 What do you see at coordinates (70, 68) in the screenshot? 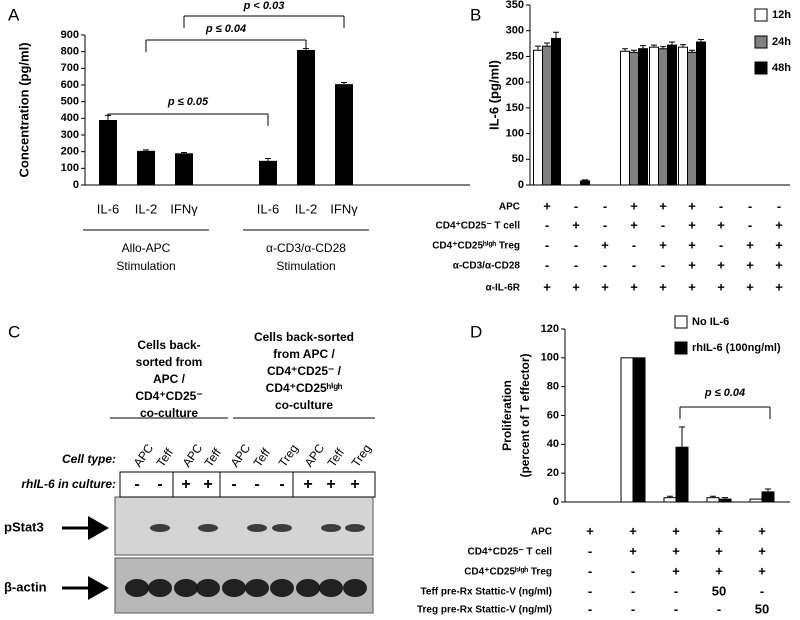
I see `y-tick-label: 700` at bounding box center [70, 68].